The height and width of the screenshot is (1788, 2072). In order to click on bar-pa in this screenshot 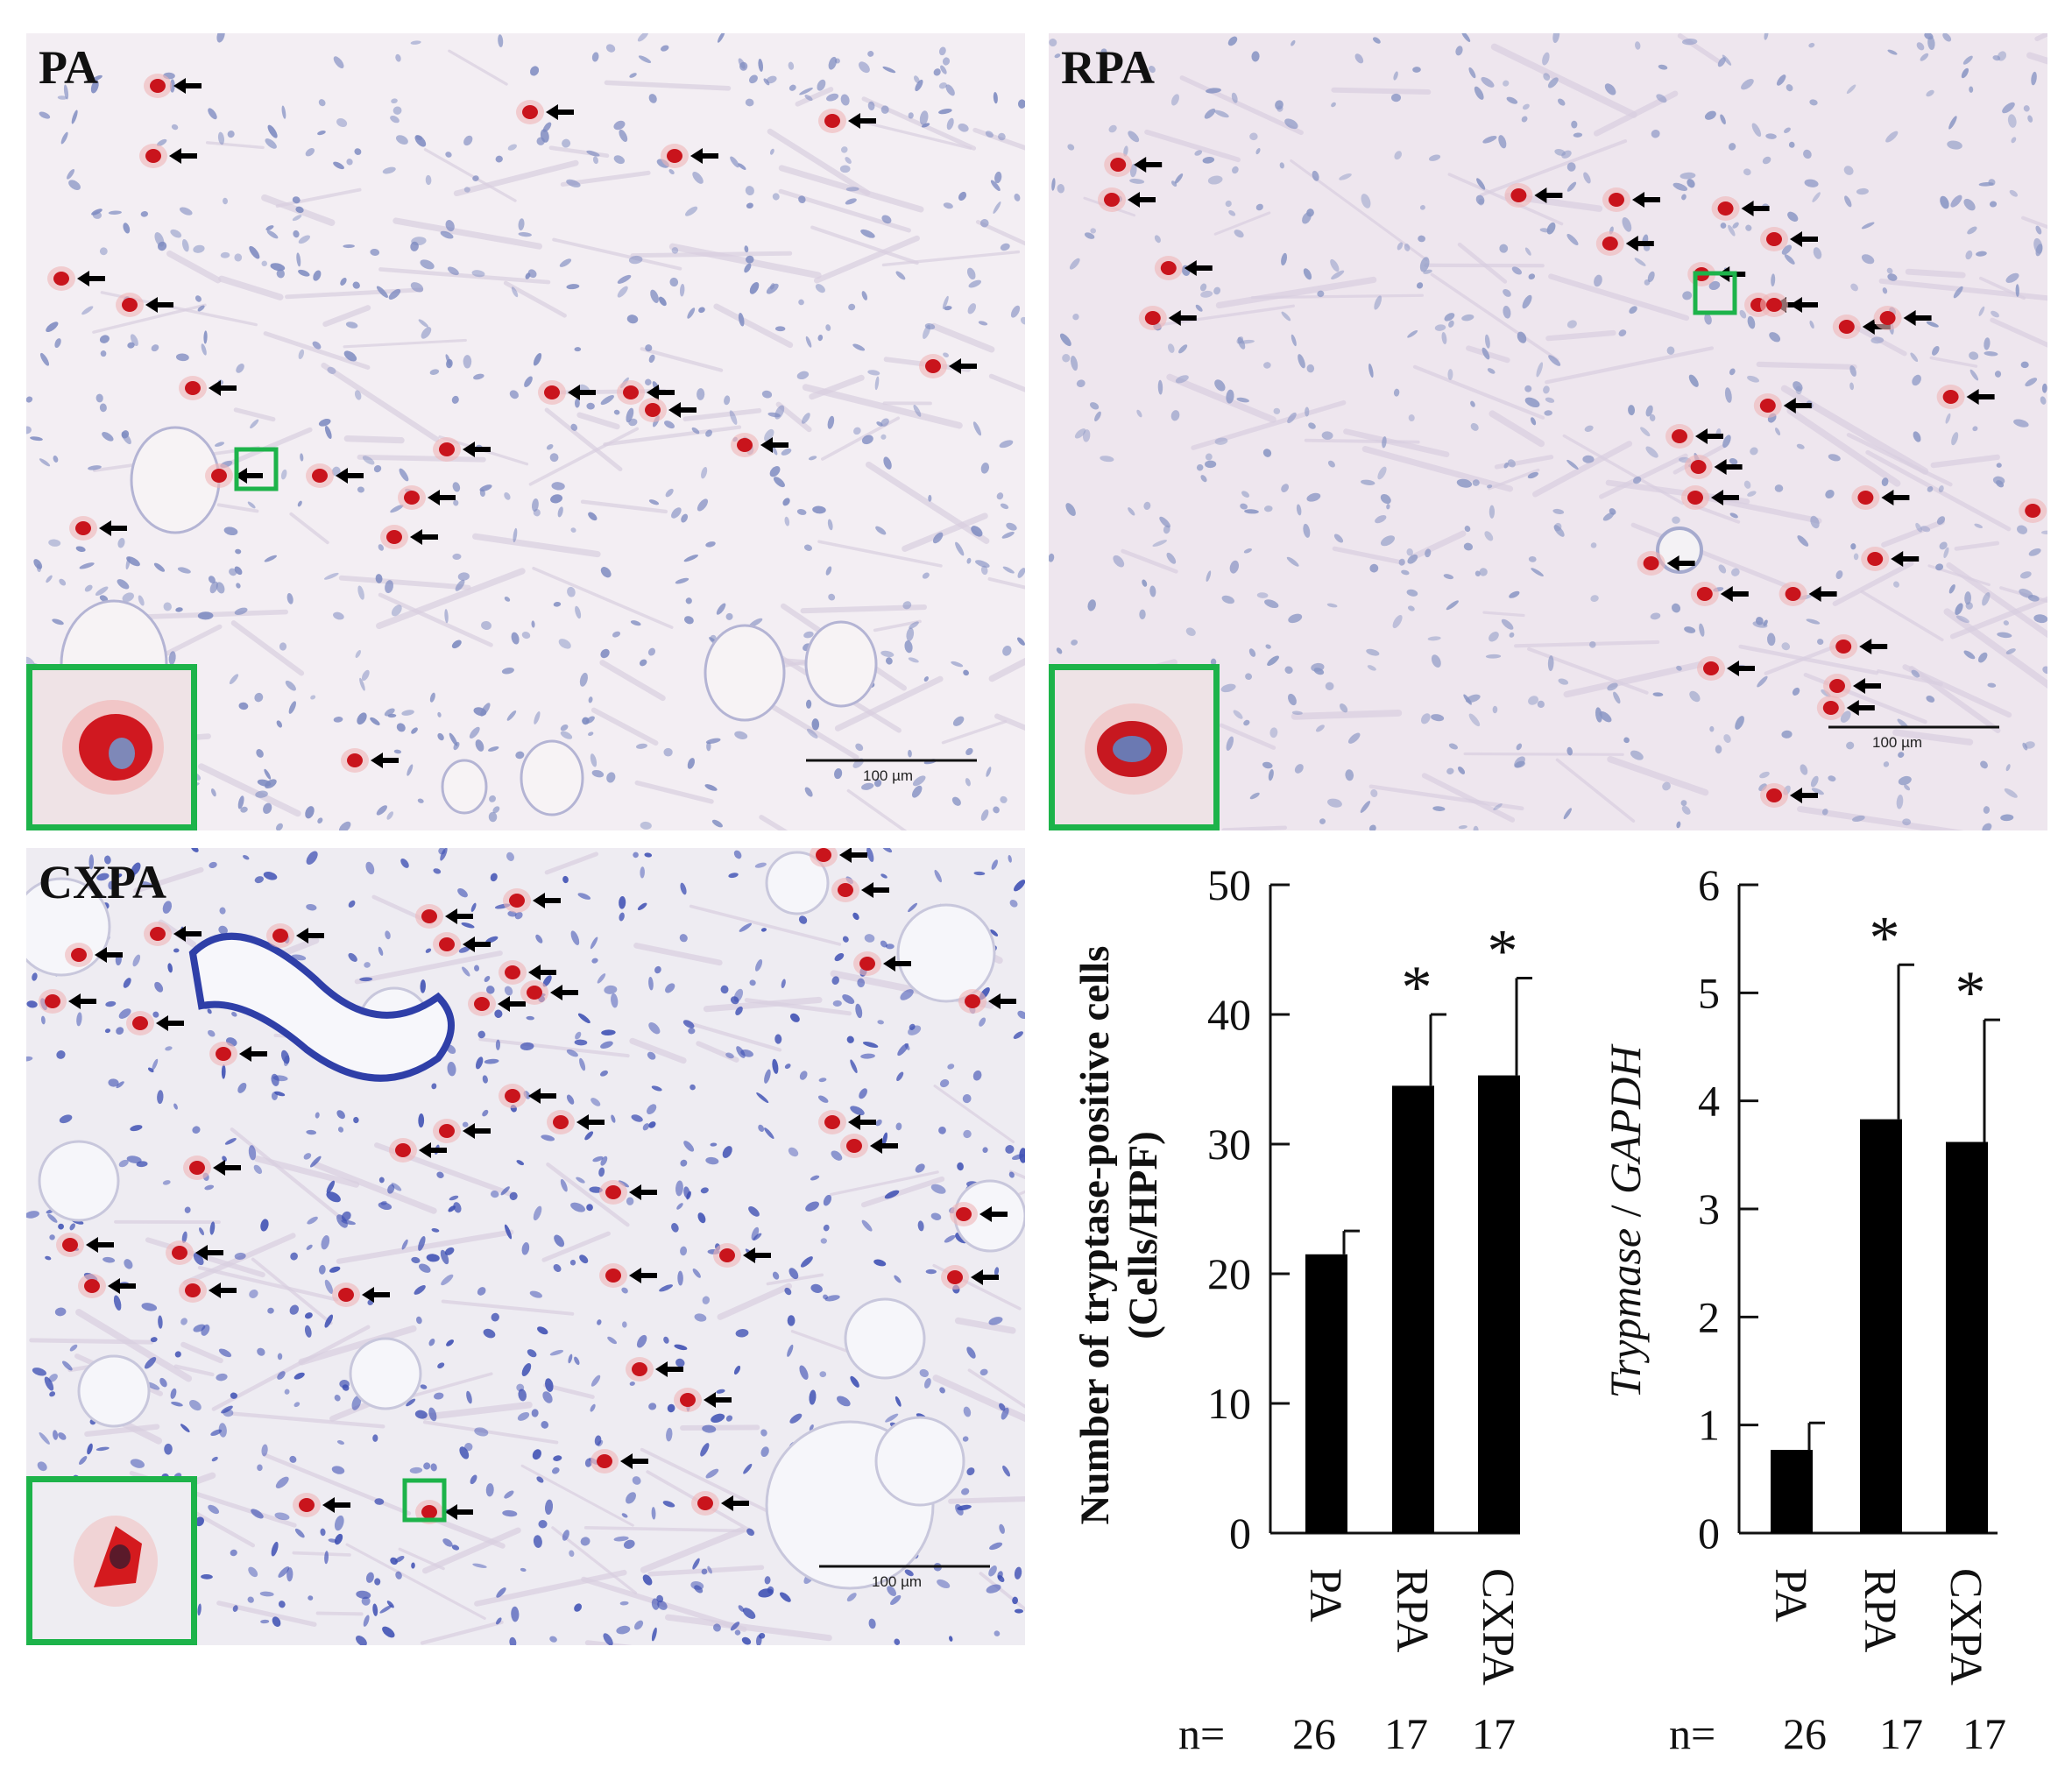, I will do `click(1326, 1393)`.